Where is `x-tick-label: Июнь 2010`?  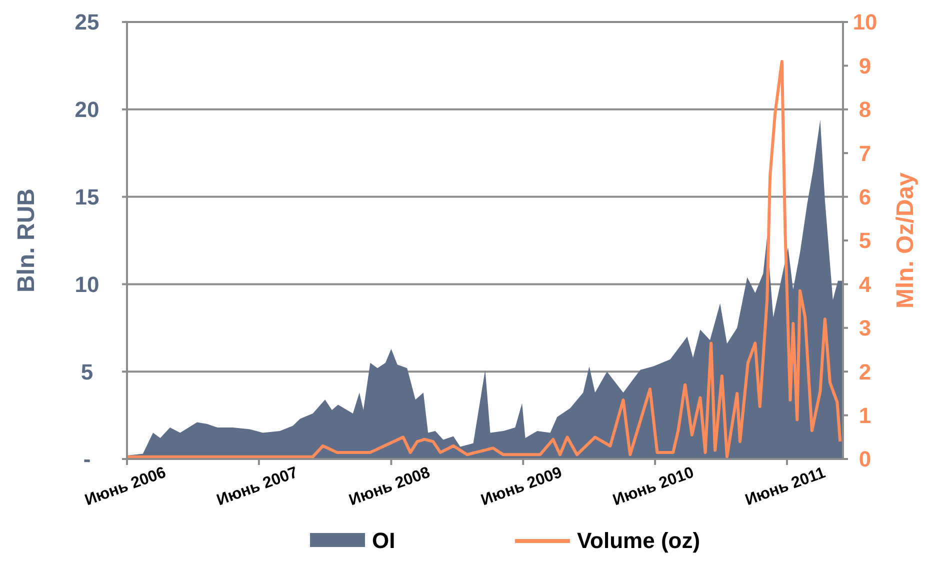 x-tick-label: Июнь 2010 is located at coordinates (653, 487).